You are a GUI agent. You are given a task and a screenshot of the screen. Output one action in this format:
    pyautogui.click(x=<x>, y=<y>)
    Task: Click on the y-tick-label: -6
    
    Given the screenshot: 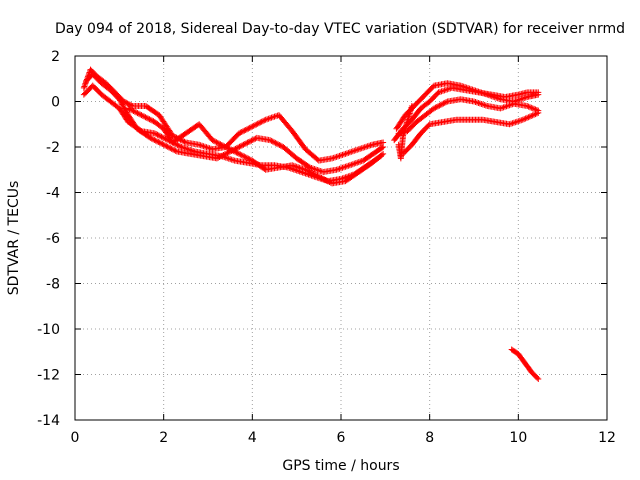 What is the action you would take?
    pyautogui.click(x=53, y=239)
    